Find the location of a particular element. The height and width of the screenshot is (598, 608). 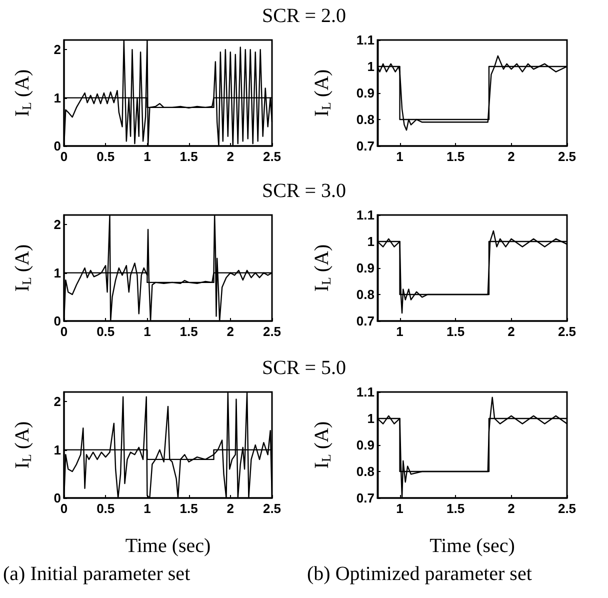

chart-title: SCR = 2.0 is located at coordinates (304, 16).